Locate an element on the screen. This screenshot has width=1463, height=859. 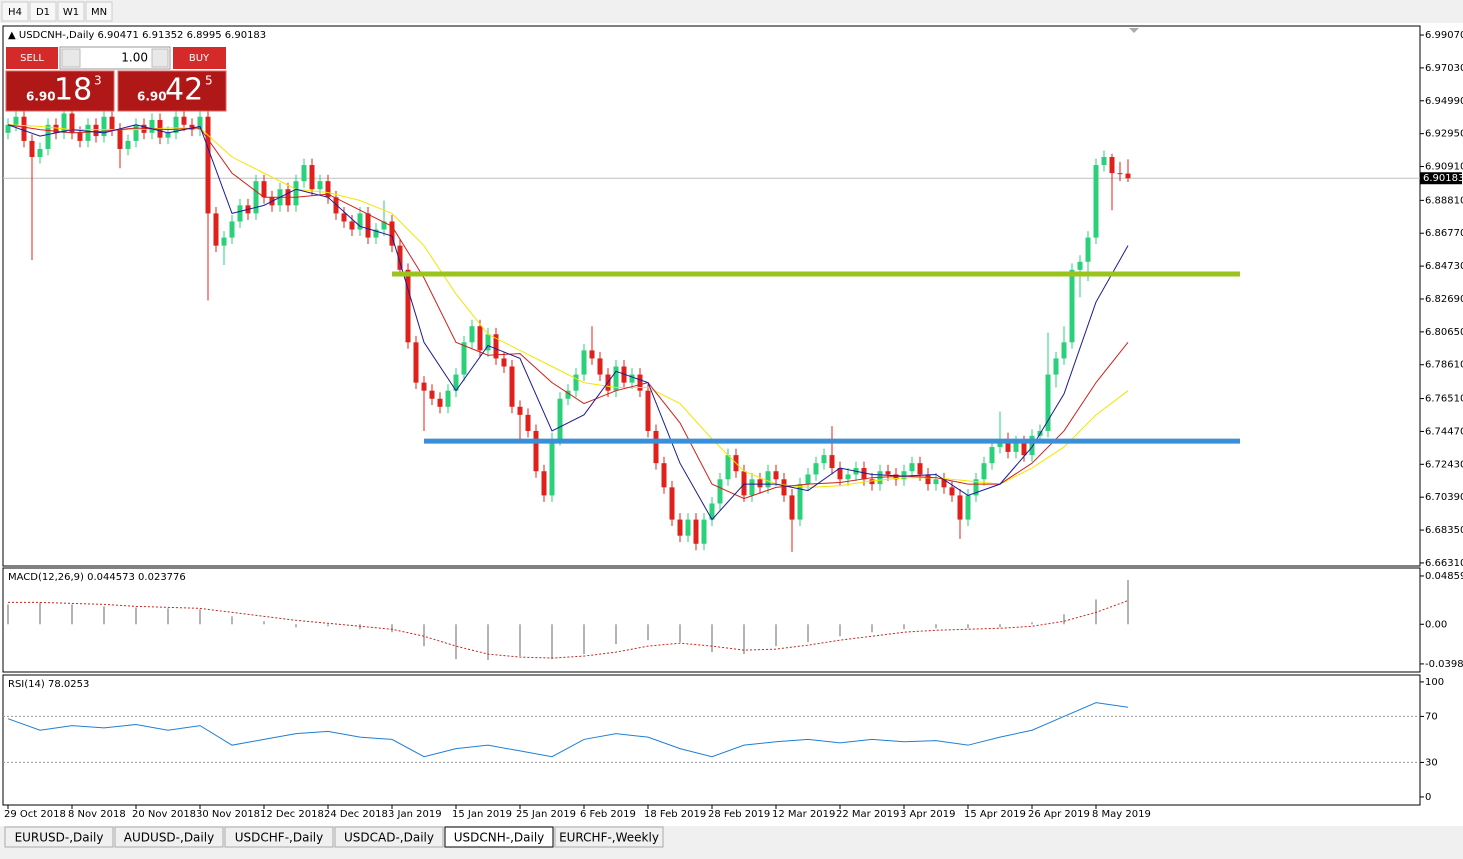
sell-label: SELL is located at coordinates (32, 58).